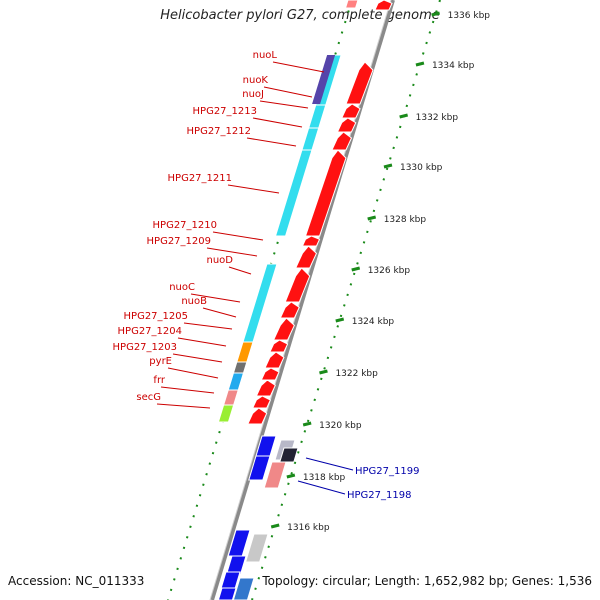 The width and height of the screenshot is (600, 600). What do you see at coordinates (159, 380) in the screenshot?
I see `gene-label: frr` at bounding box center [159, 380].